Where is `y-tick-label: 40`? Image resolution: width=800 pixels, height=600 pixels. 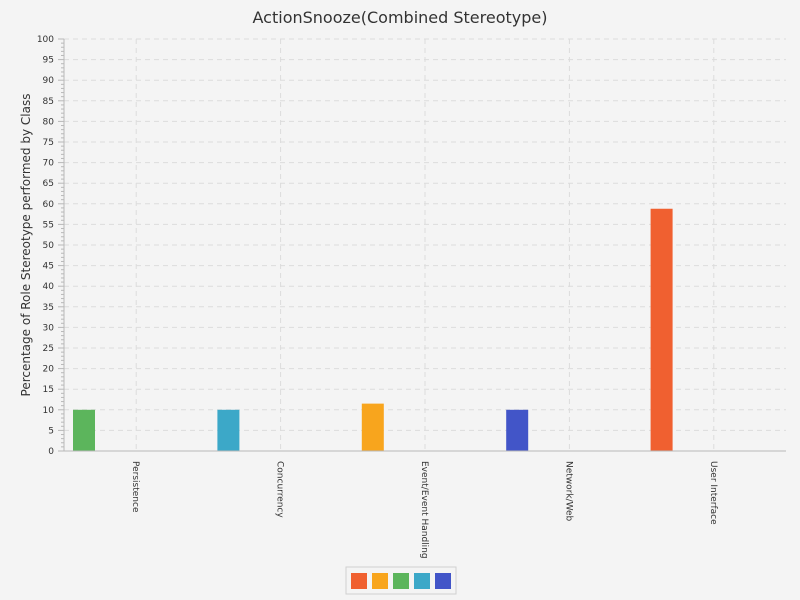
y-tick-label: 40 is located at coordinates (49, 287).